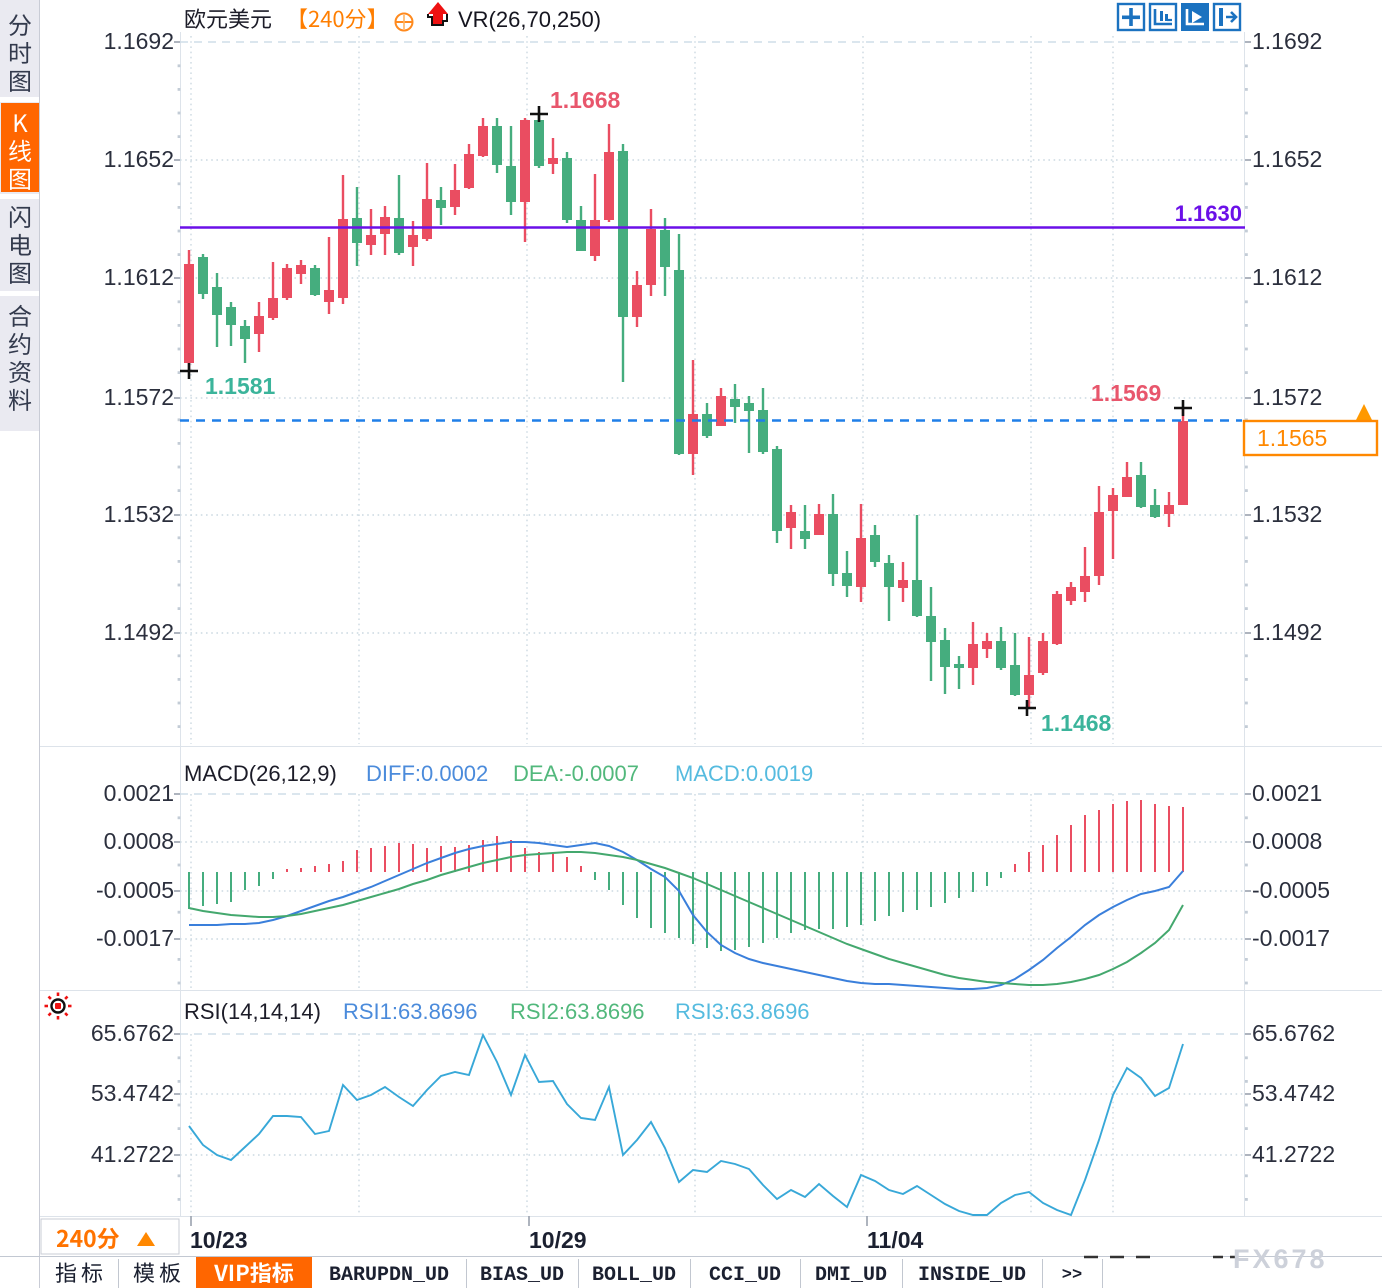 The width and height of the screenshot is (1382, 1288). What do you see at coordinates (558, 1240) in the screenshot?
I see `svg-text: 10/29` at bounding box center [558, 1240].